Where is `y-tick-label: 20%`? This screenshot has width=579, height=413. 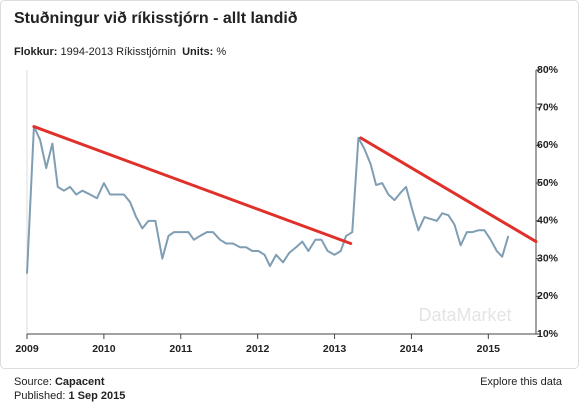
y-tick-label: 20% is located at coordinates (548, 296).